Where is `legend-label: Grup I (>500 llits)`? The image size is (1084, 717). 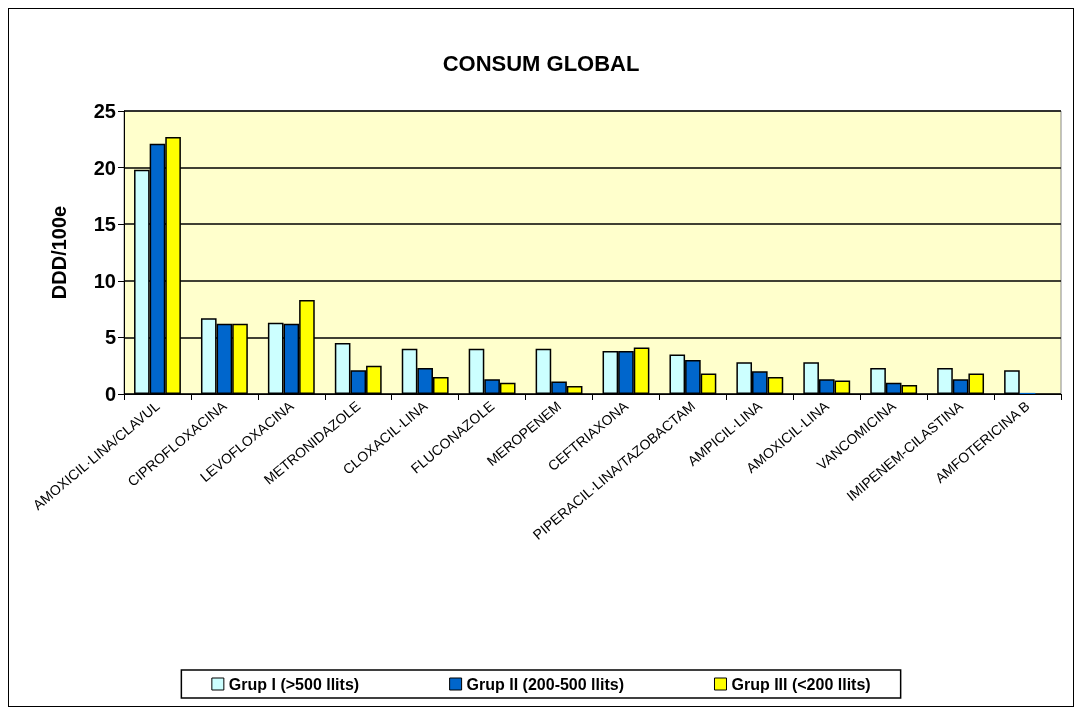
legend-label: Grup I (>500 llits) is located at coordinates (294, 684).